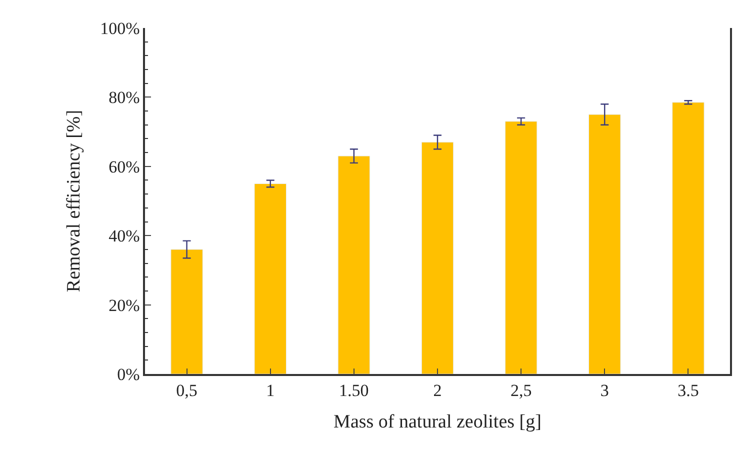 This screenshot has width=733, height=464. I want to click on y-tick-label: 20%, so click(124, 305).